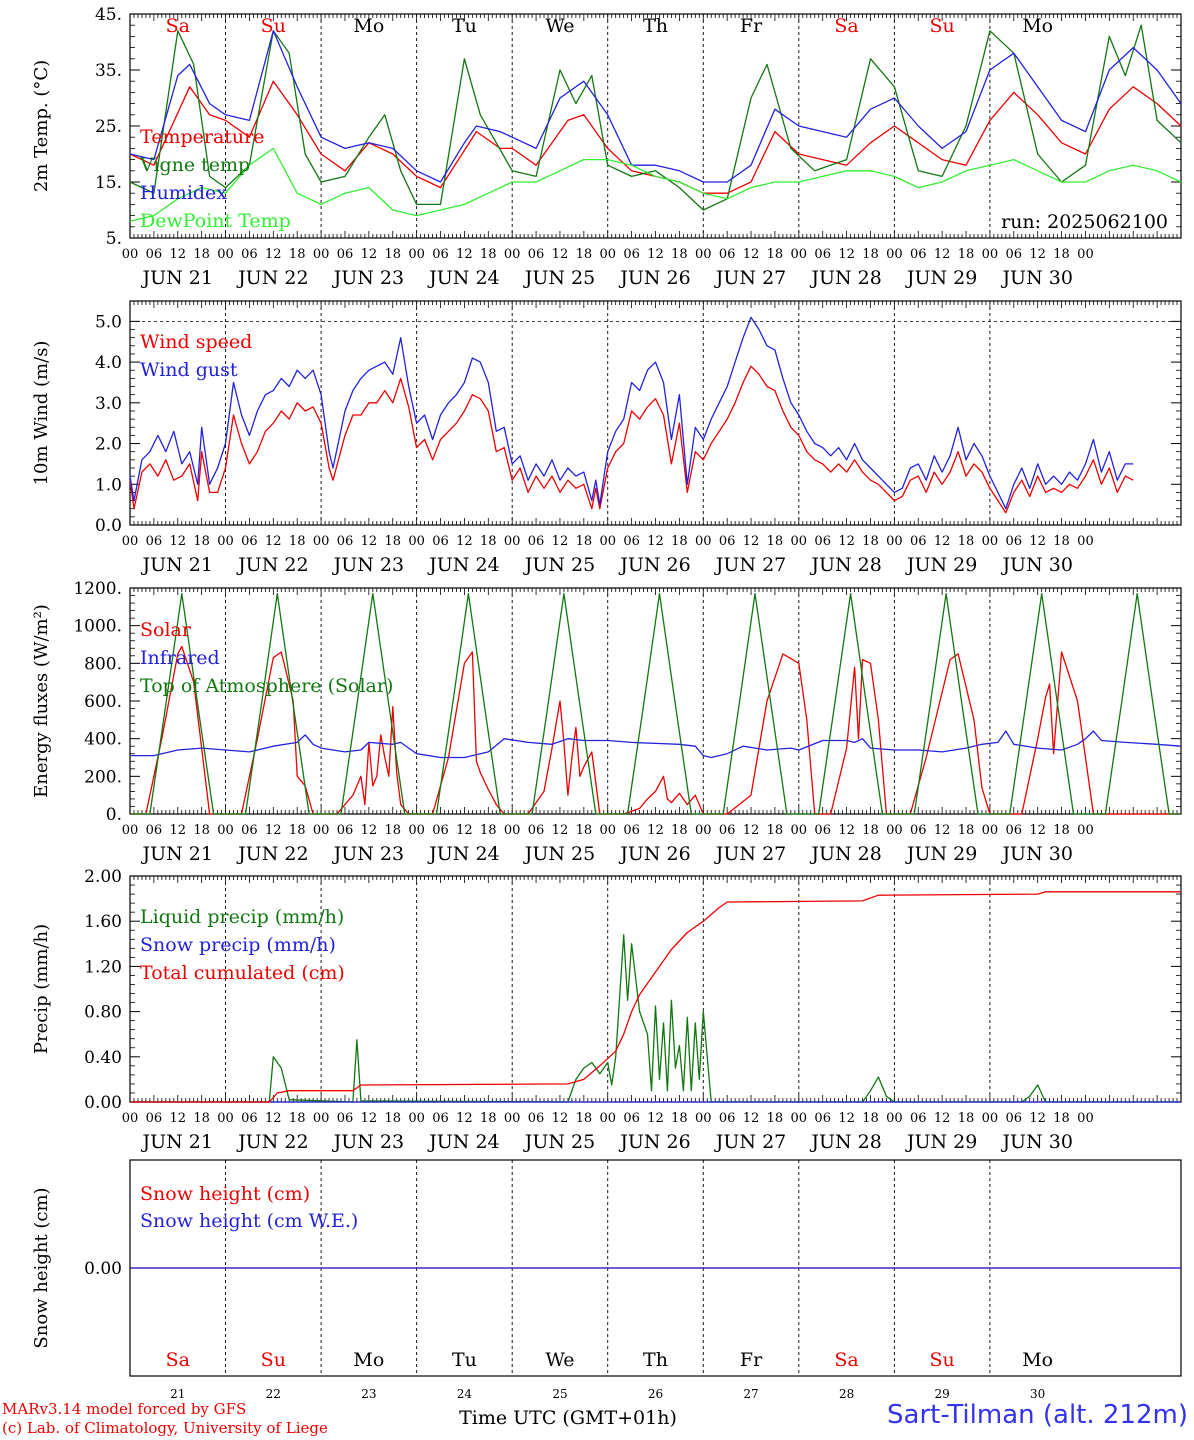 This screenshot has width=1194, height=1440. What do you see at coordinates (103, 967) in the screenshot?
I see `y-tick-label: 1.20` at bounding box center [103, 967].